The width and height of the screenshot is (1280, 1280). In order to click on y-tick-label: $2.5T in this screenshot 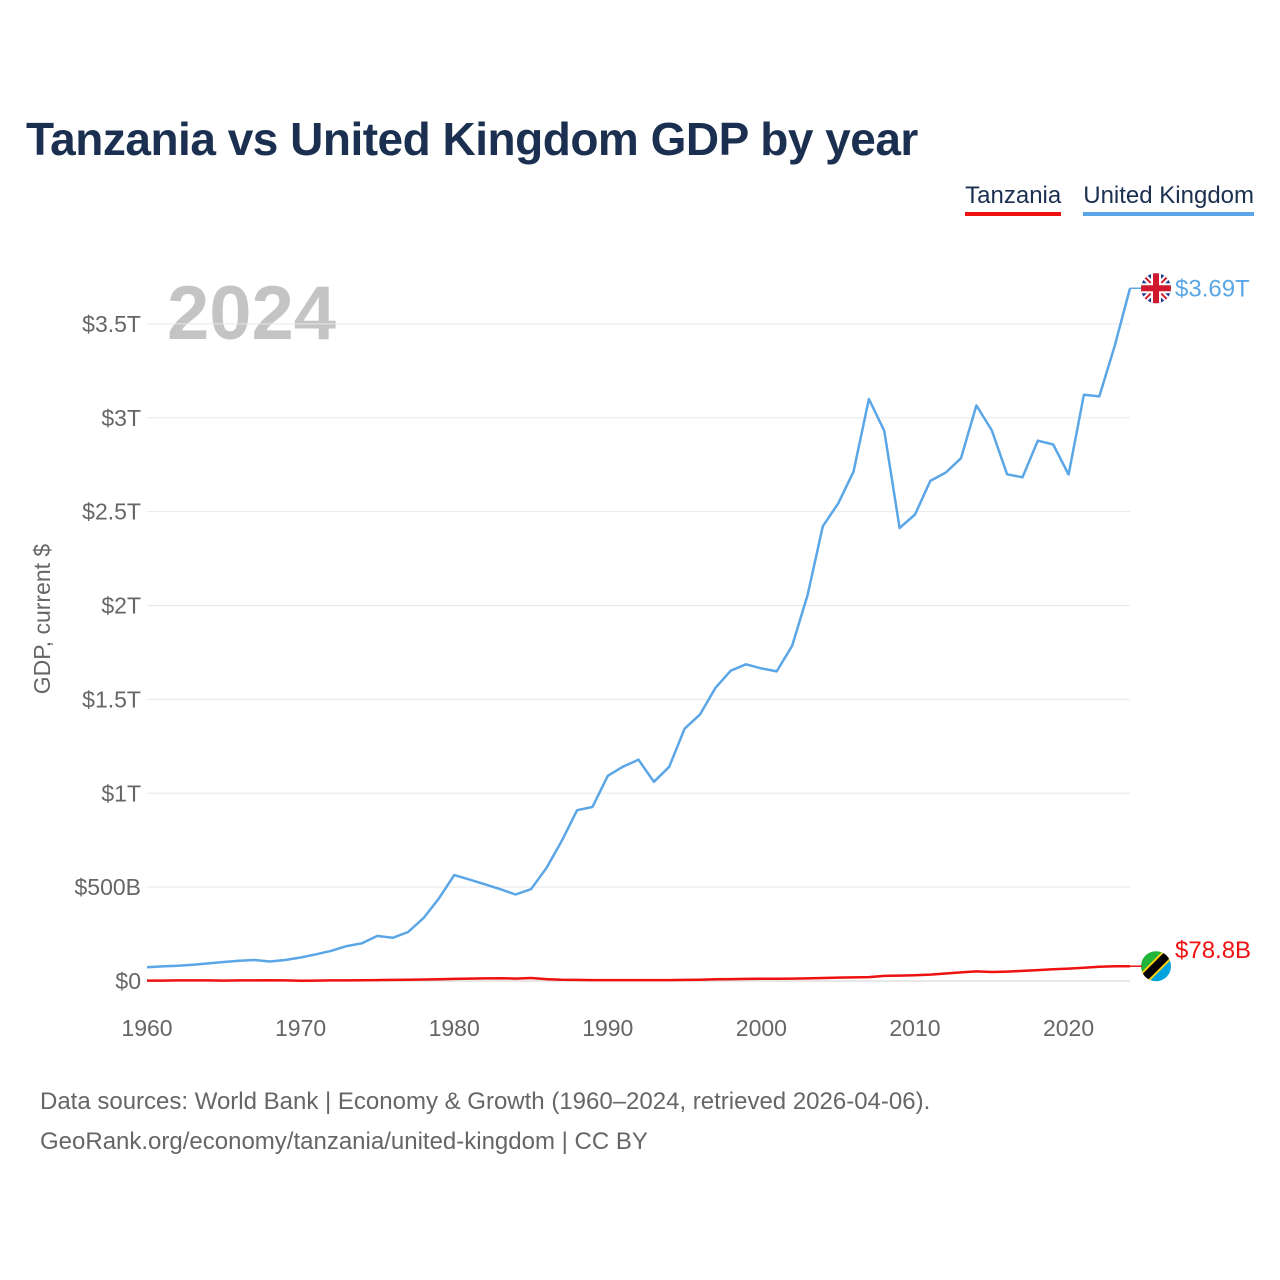, I will do `click(111, 512)`.